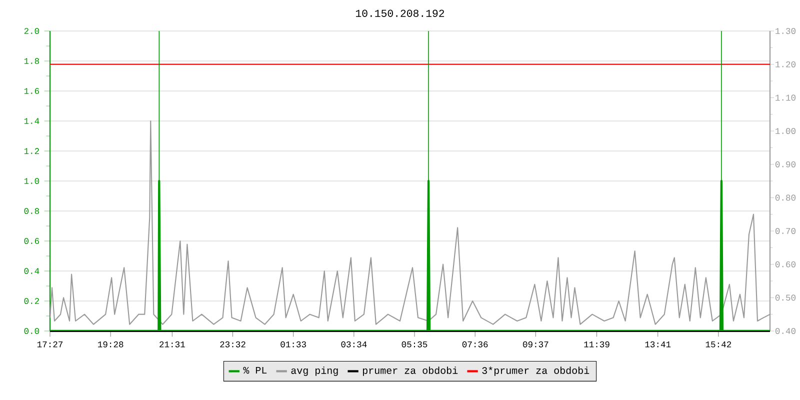  Describe the element at coordinates (32, 31) in the screenshot. I see `y-tick-label: 2.0` at that location.